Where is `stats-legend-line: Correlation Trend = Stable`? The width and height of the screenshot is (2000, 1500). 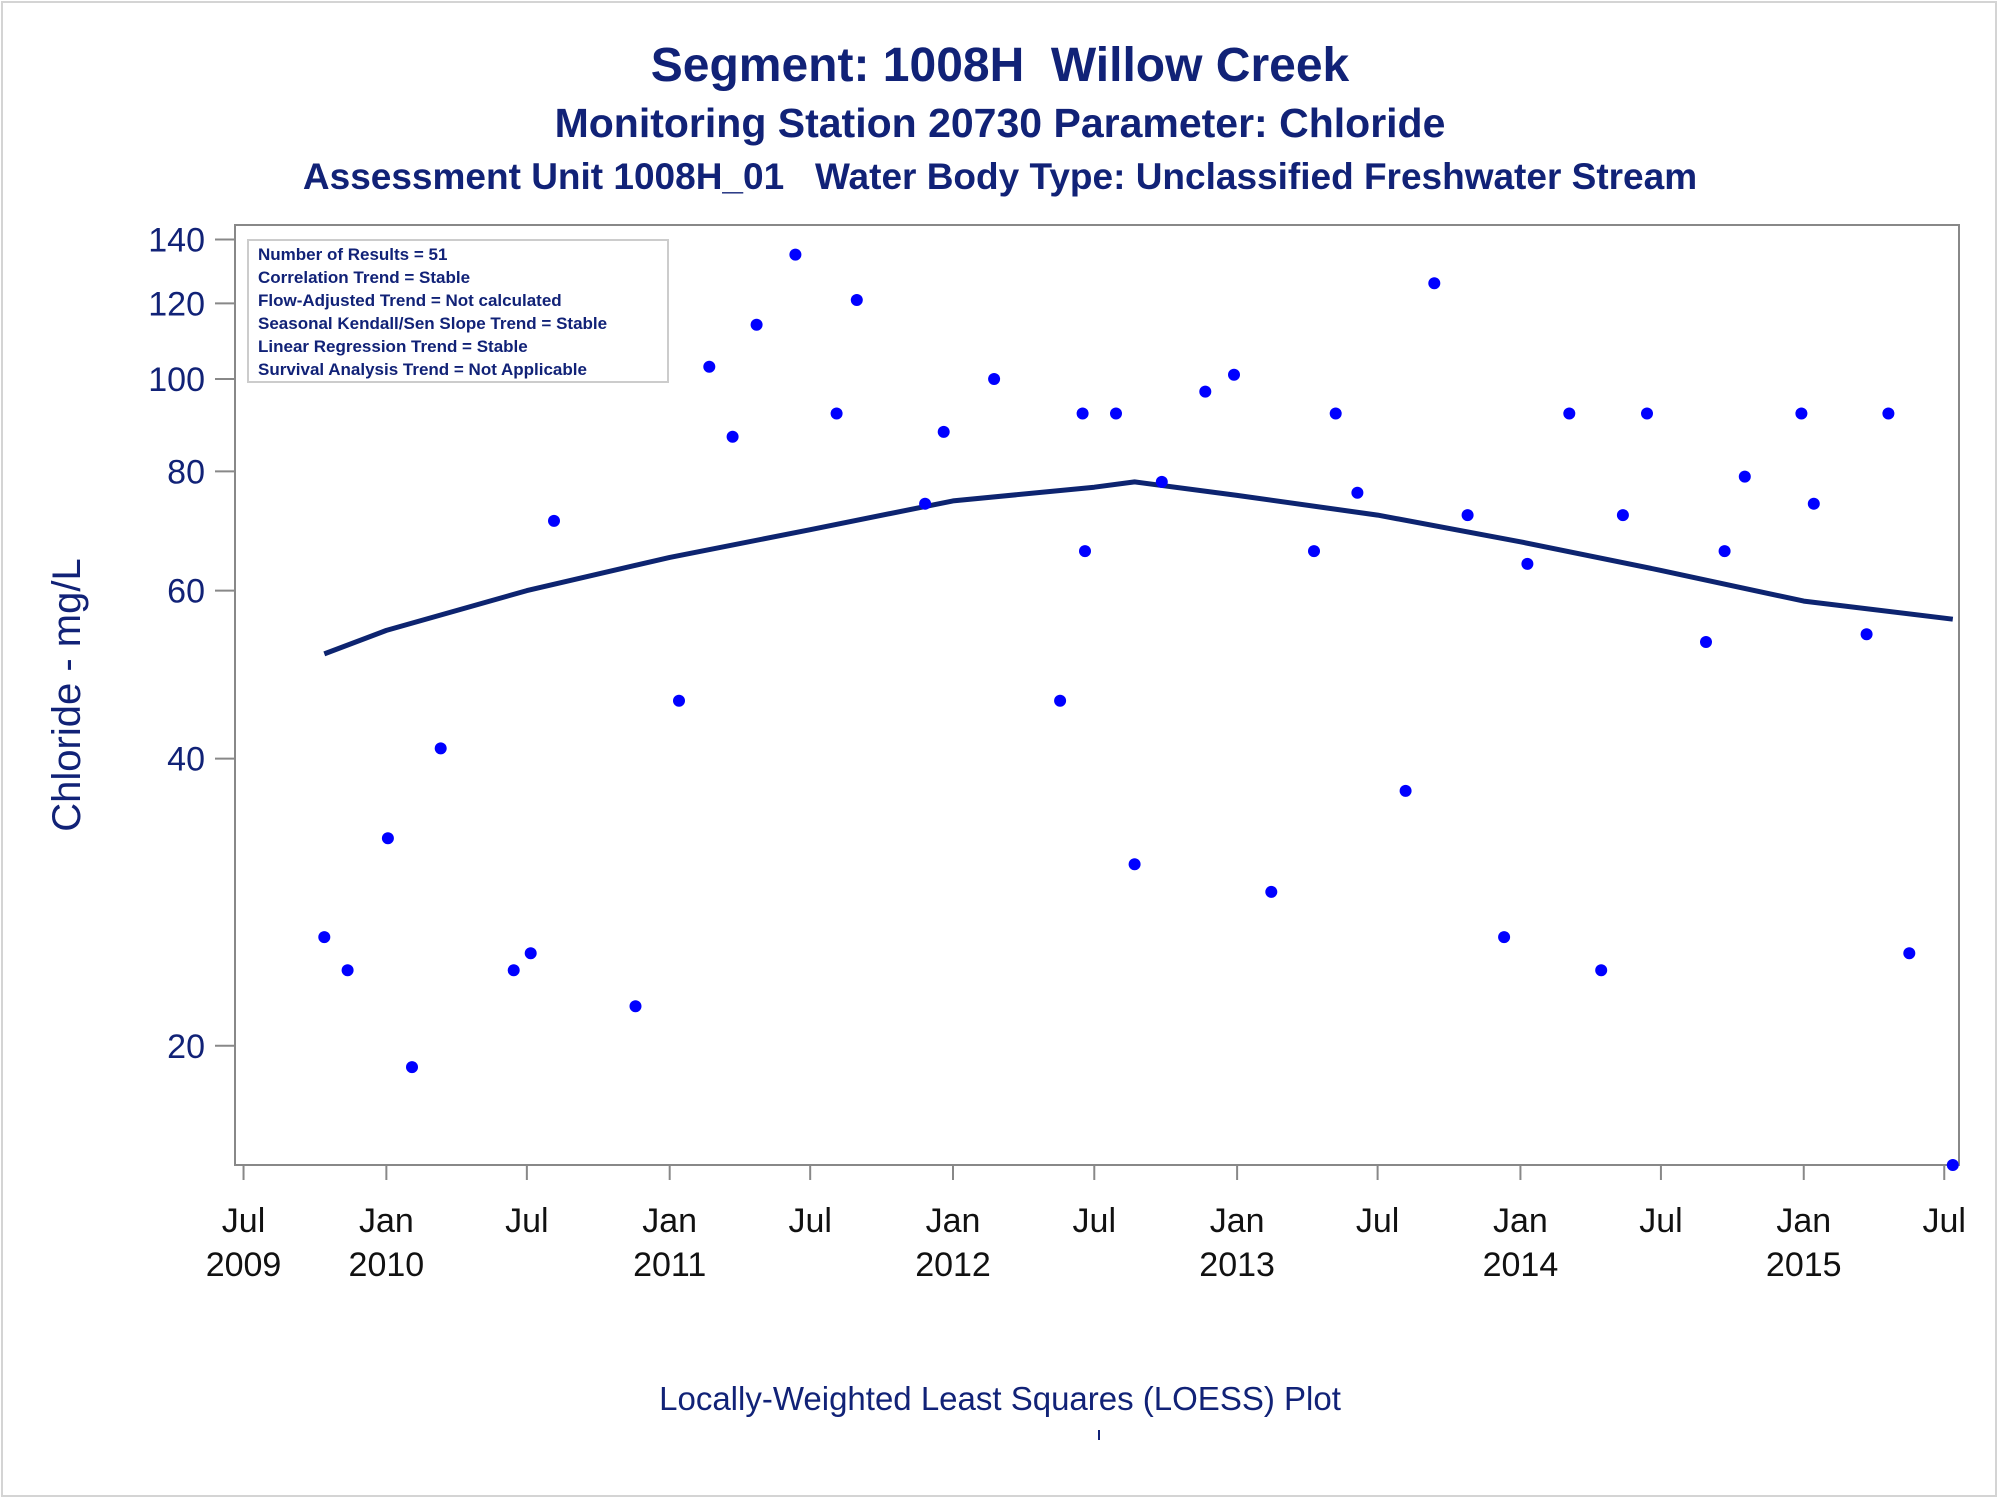
stats-legend-line: Correlation Trend = Stable is located at coordinates (364, 277).